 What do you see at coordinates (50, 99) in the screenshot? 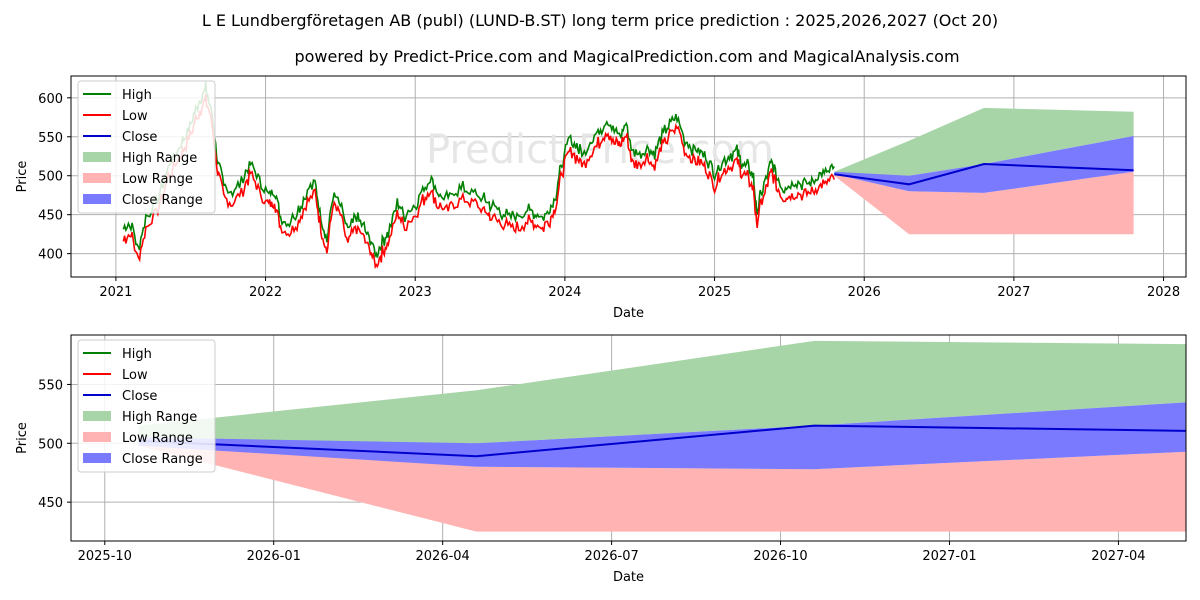
I see `y-tick-label: 600` at bounding box center [50, 99].